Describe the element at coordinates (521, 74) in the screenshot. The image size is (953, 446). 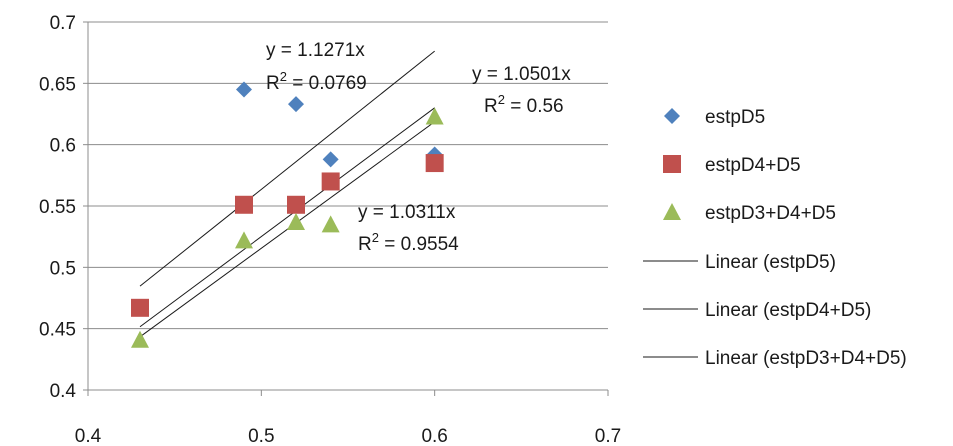
I see `trendline-equation: y = 1.0501x` at that location.